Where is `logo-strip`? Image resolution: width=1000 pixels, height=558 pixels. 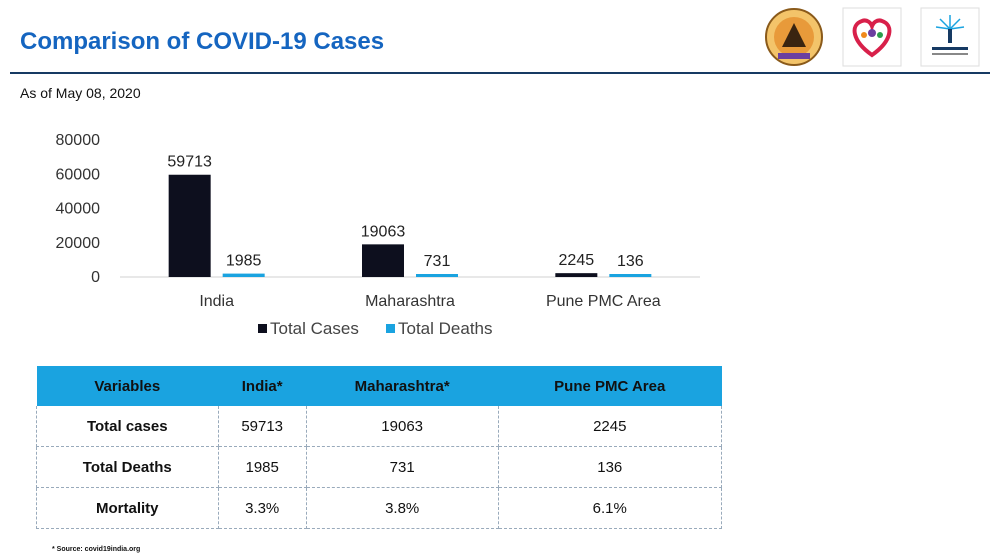
logo-strip is located at coordinates (872, 37).